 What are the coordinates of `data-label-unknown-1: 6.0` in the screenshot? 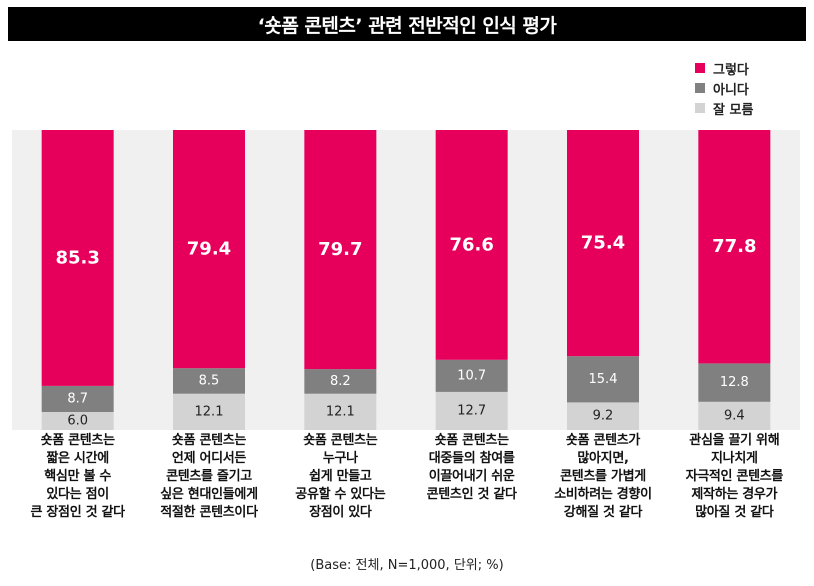 It's located at (77, 421).